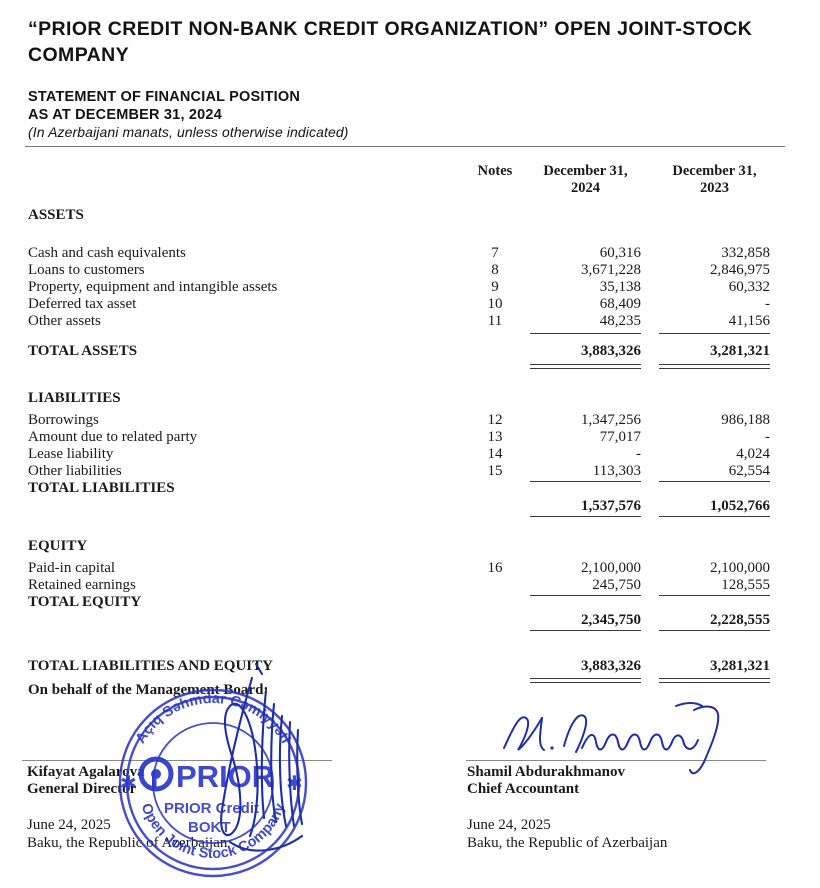  I want to click on stamp-brand: PRIOR, so click(225, 776).